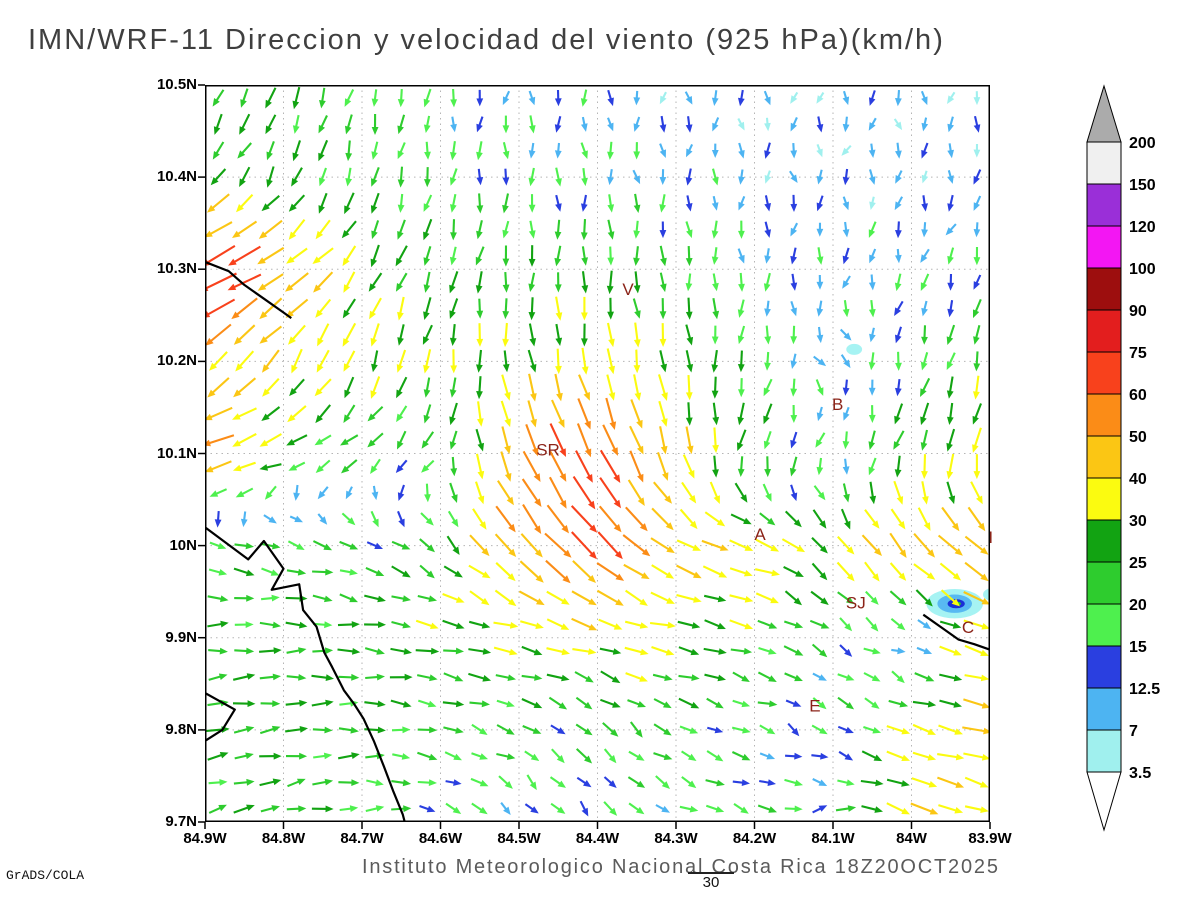 The width and height of the screenshot is (1200, 900). Describe the element at coordinates (1133, 731) in the screenshot. I see `colorbar-tick-label: 7` at that location.